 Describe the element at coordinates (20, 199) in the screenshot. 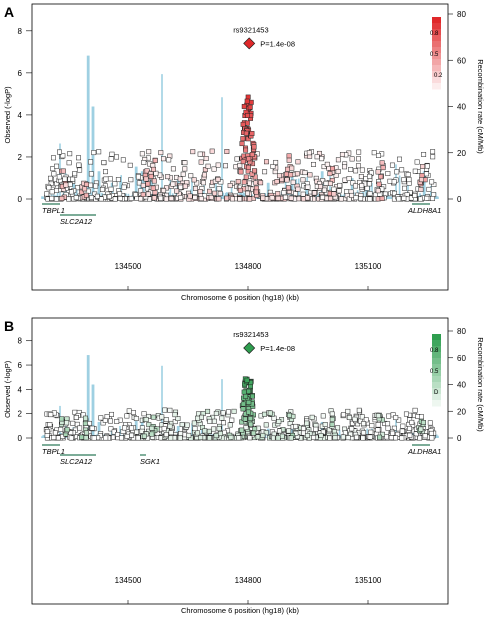

I see `y-tick-label: 0` at that location.